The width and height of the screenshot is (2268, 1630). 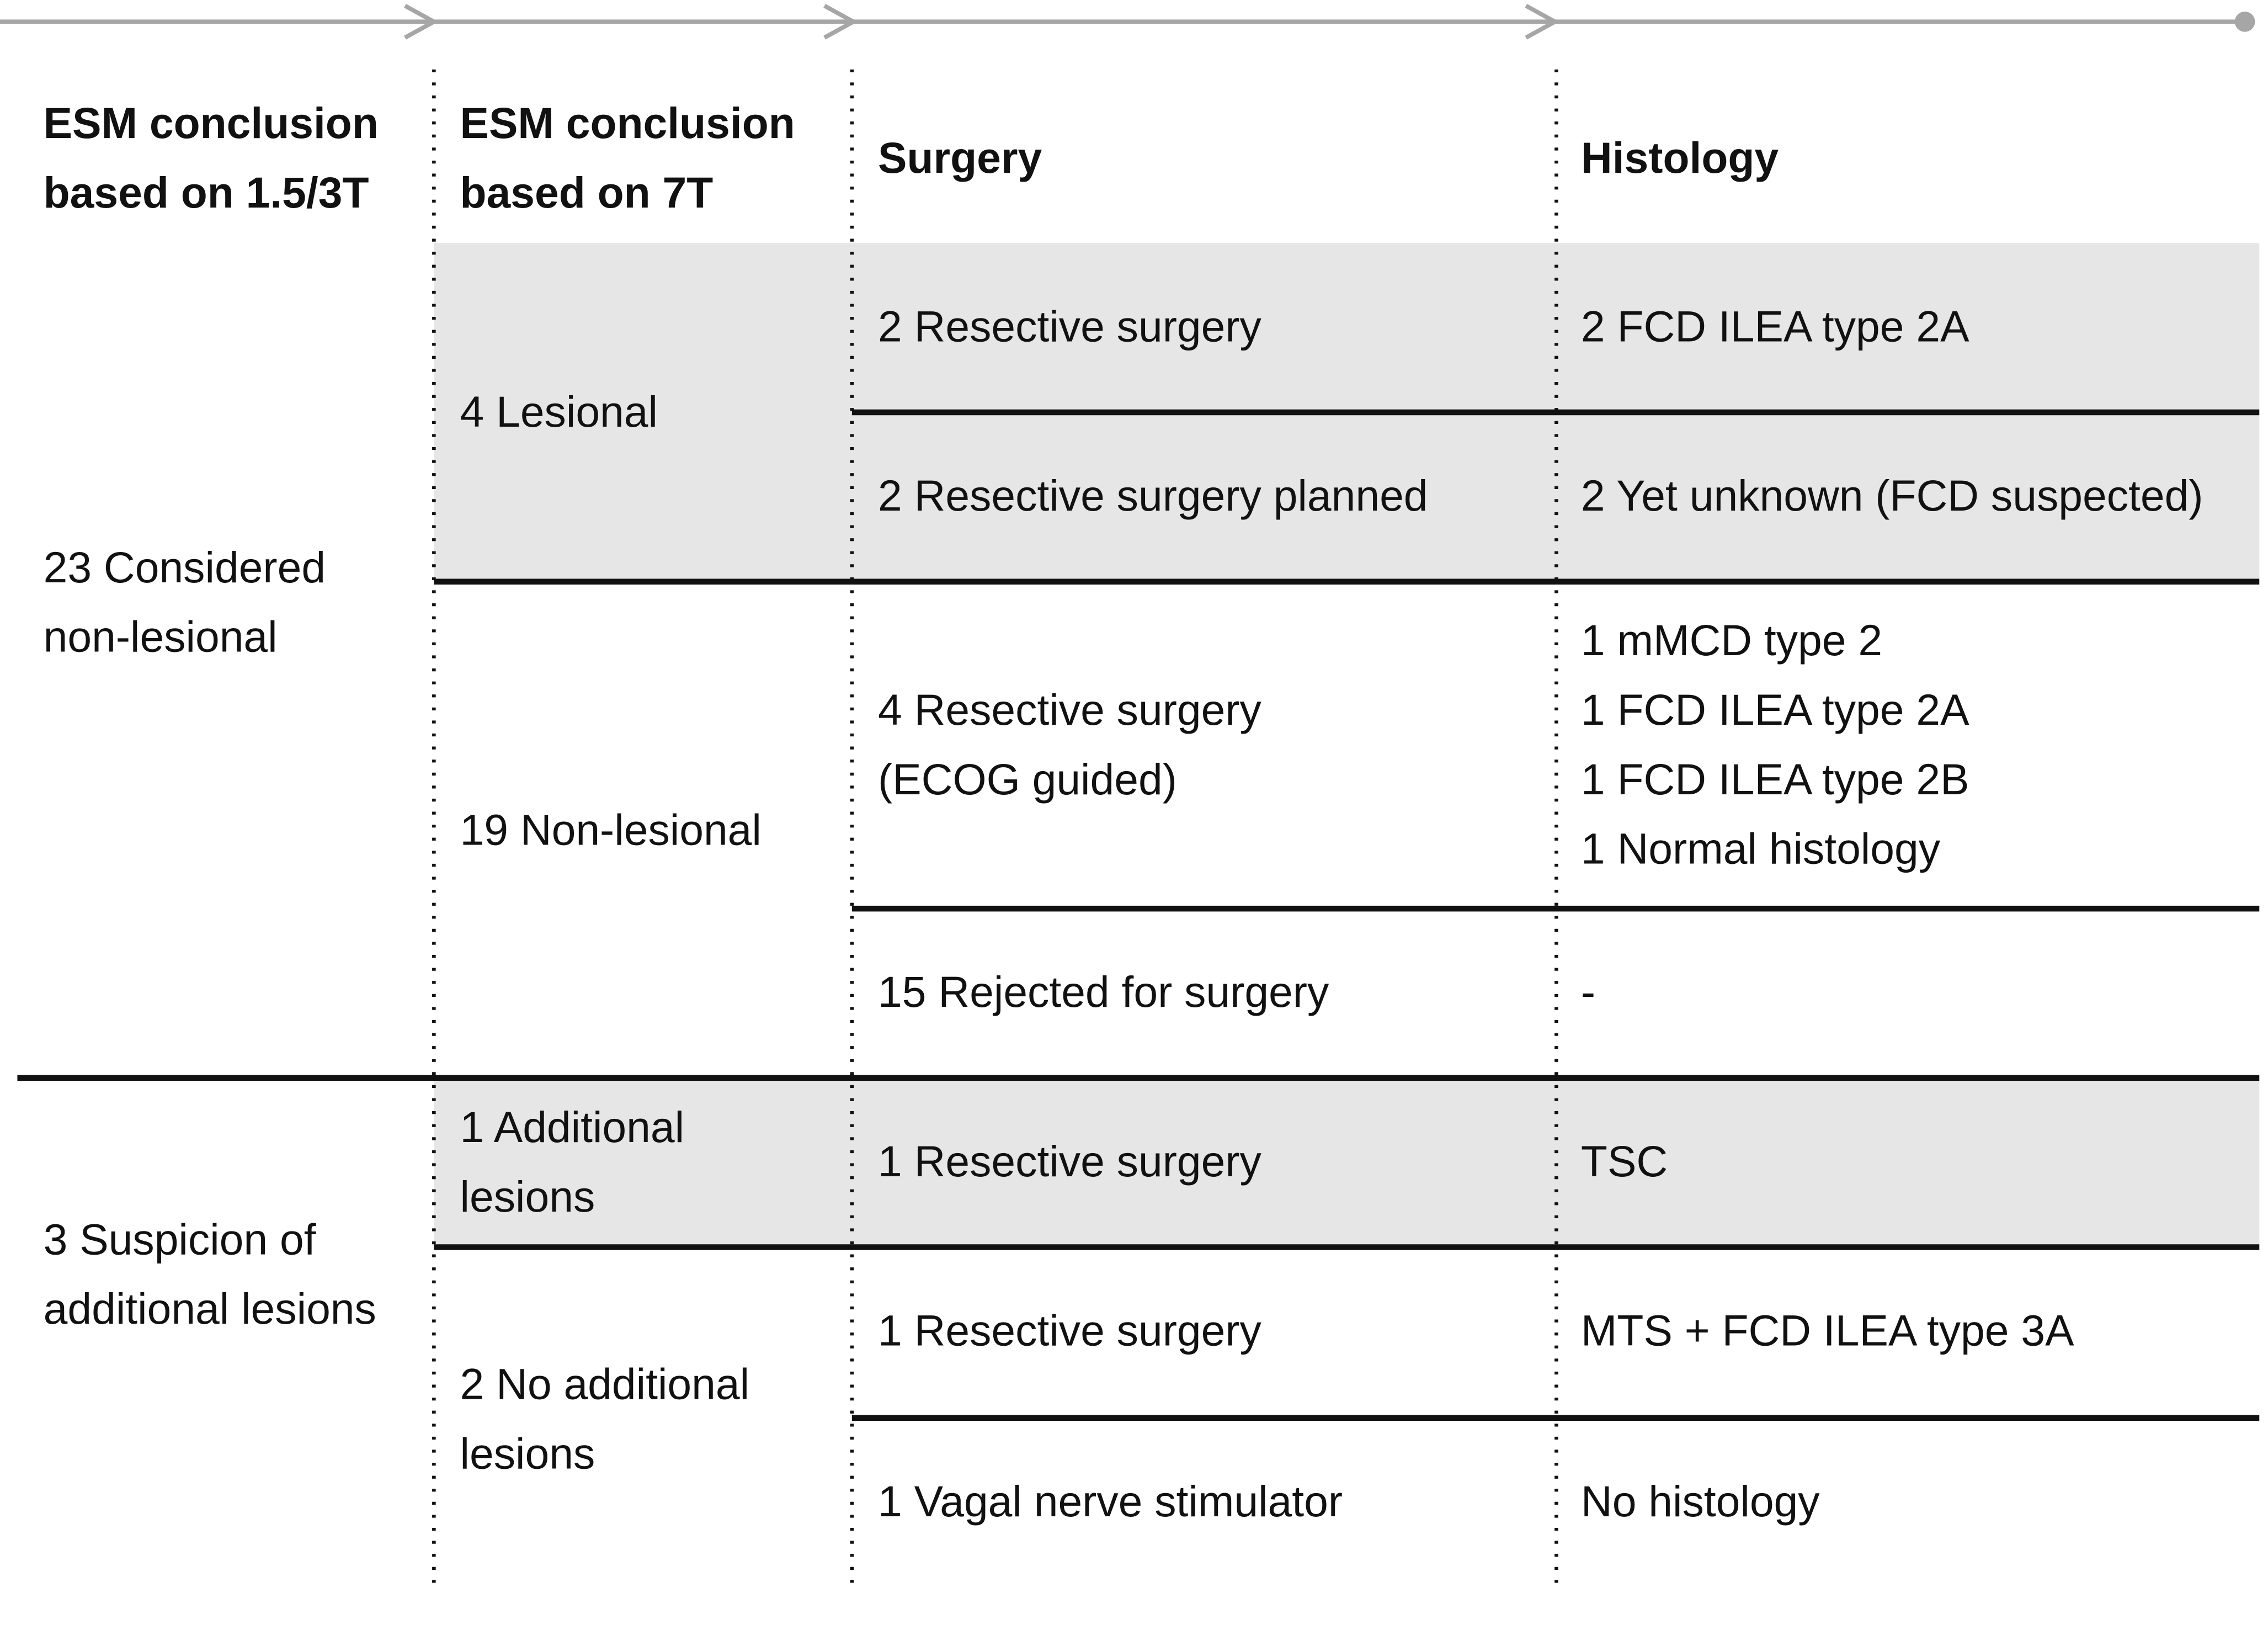 What do you see at coordinates (572, 1127) in the screenshot?
I see `seven-tesla-conclusion: 1 Additional` at bounding box center [572, 1127].